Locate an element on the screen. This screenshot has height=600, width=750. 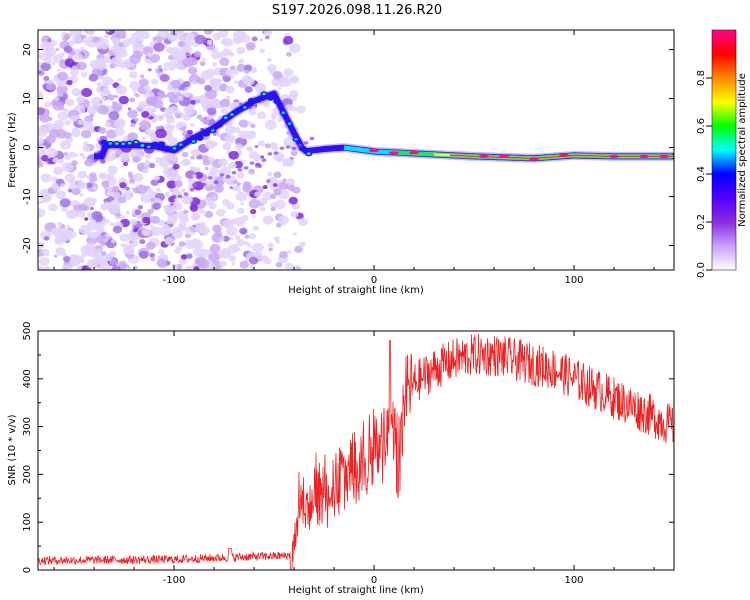
colorbar-tick-label: 0.0 is located at coordinates (701, 270).